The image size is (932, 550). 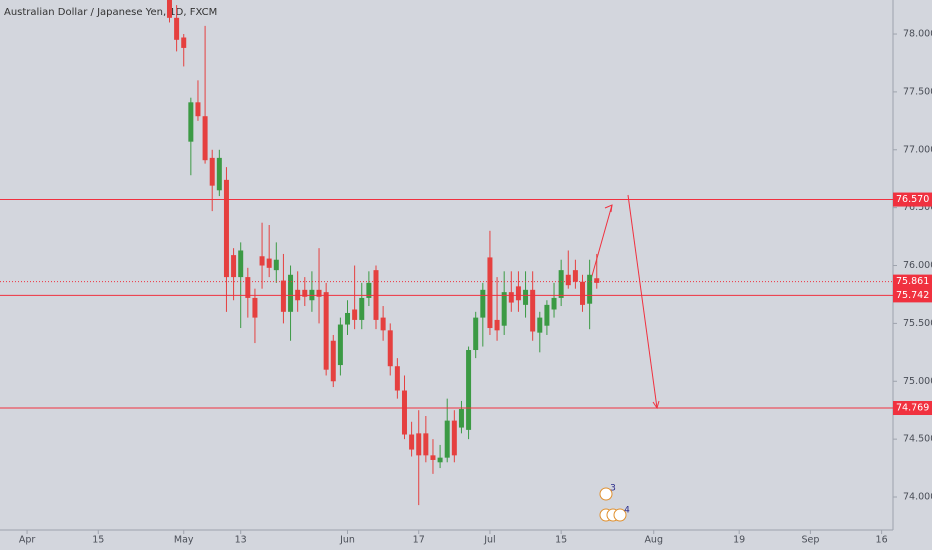 I want to click on y-tick-label: 75.000, so click(x=917, y=381).